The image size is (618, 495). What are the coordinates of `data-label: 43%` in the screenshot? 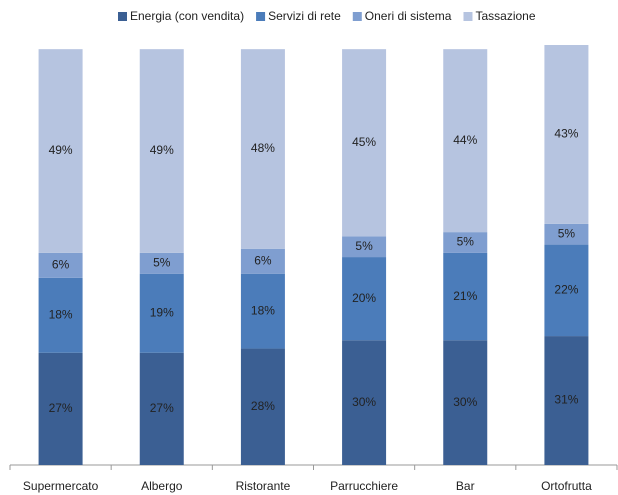 It's located at (566, 134).